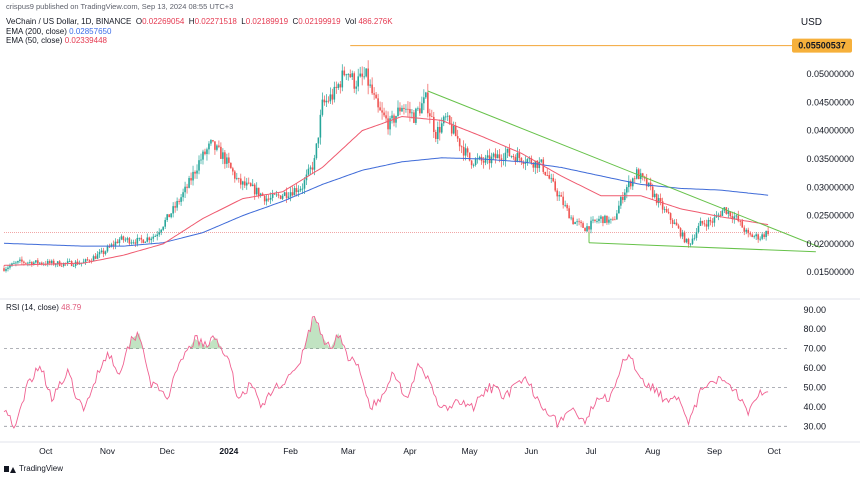 The width and height of the screenshot is (860, 477). I want to click on time-tick-label: Mar, so click(348, 451).